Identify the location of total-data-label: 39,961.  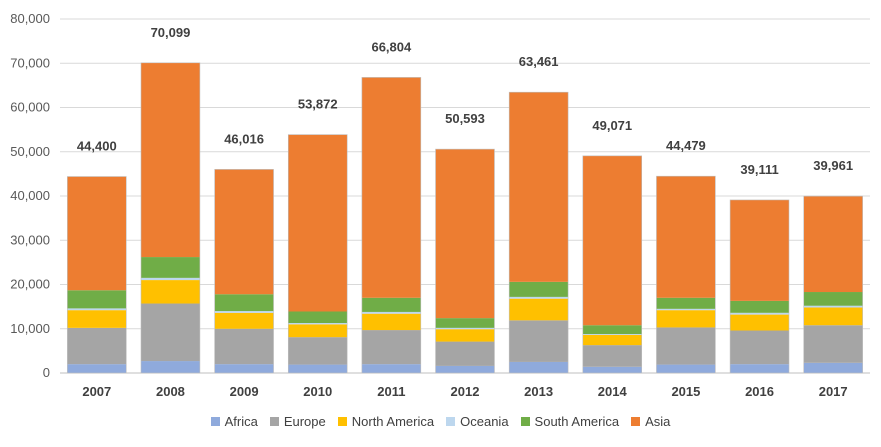
(833, 165).